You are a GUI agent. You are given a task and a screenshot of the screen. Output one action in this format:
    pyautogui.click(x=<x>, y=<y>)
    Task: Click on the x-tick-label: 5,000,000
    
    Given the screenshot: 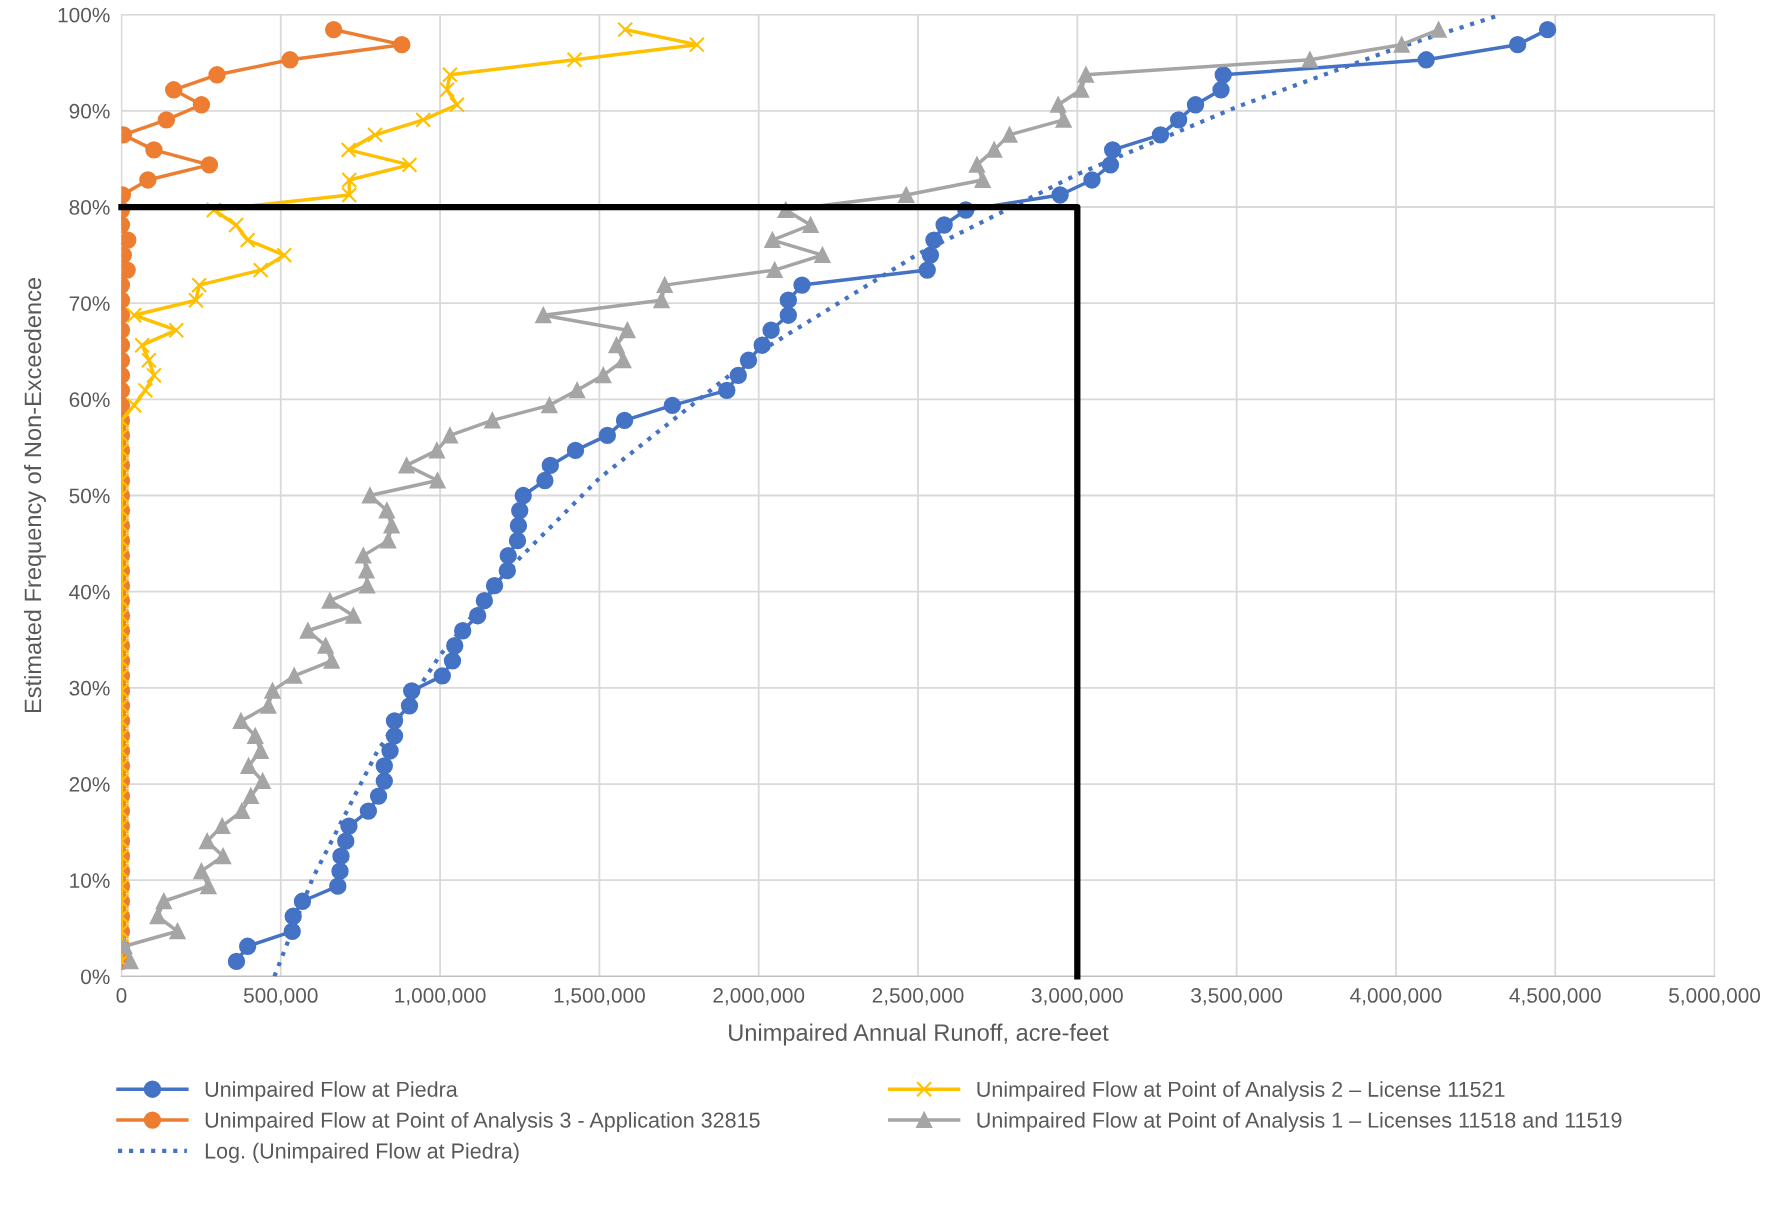 What is the action you would take?
    pyautogui.click(x=1715, y=997)
    